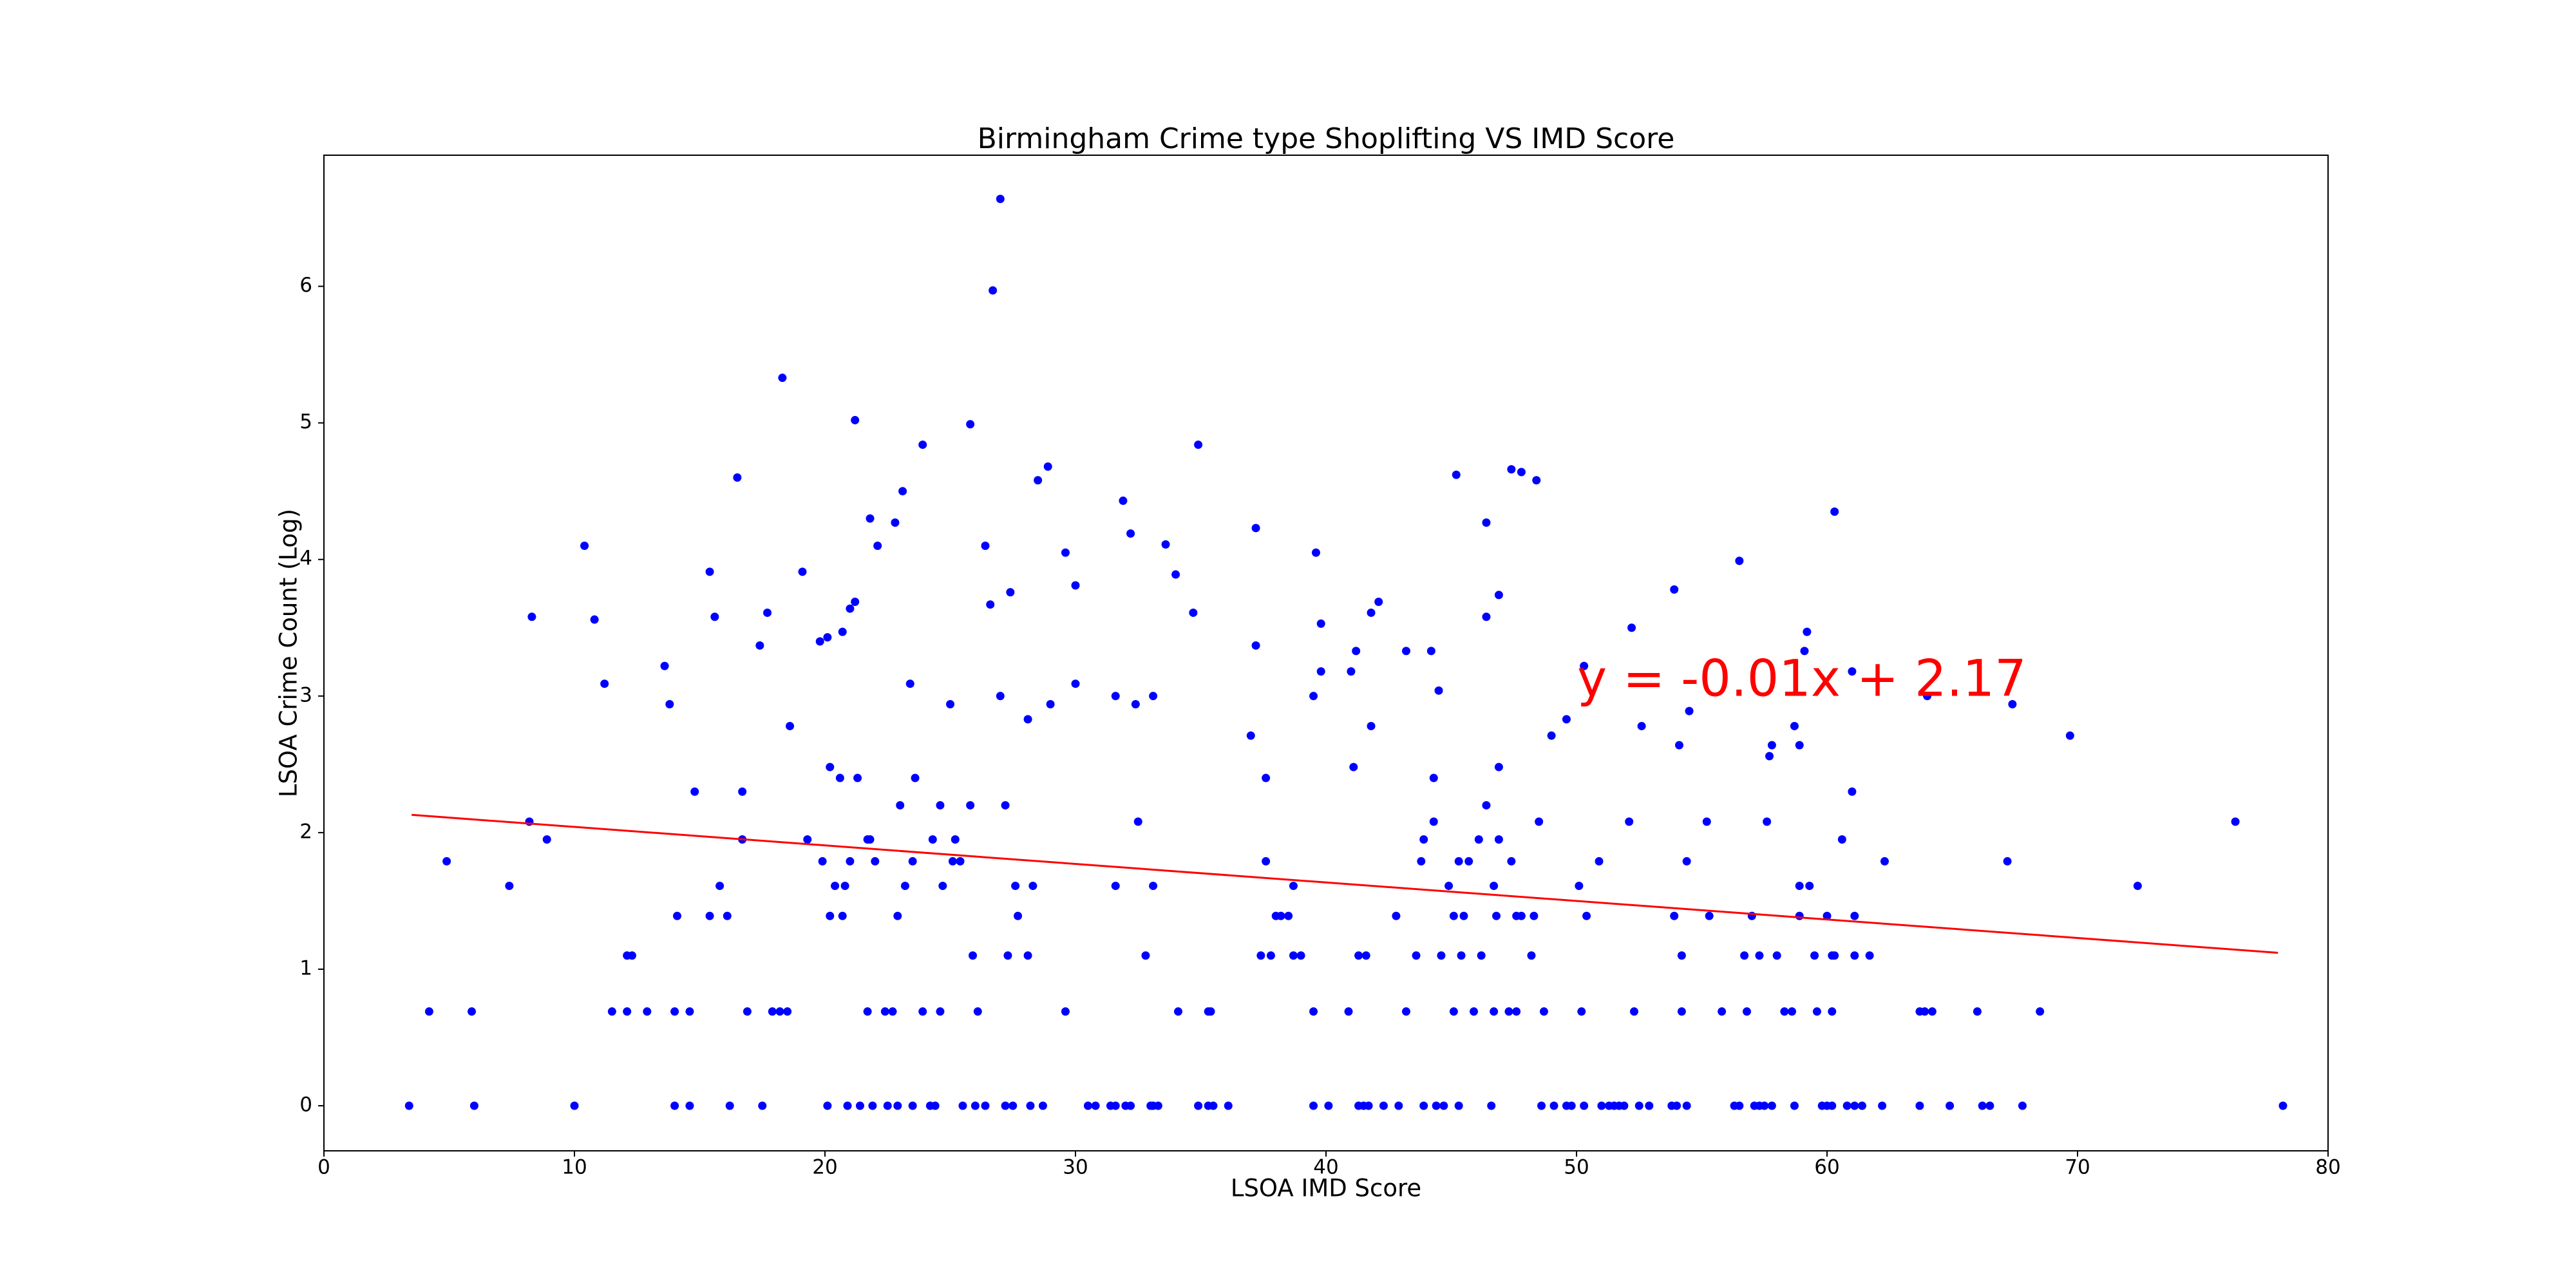  What do you see at coordinates (305, 285) in the screenshot?
I see `y-tick-label: 6` at bounding box center [305, 285].